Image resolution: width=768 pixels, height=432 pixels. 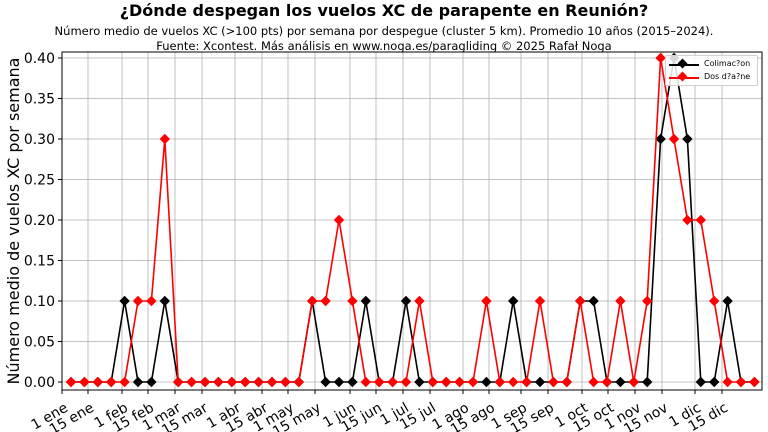 I want to click on y-tick-label: 0.15, so click(x=39, y=262).